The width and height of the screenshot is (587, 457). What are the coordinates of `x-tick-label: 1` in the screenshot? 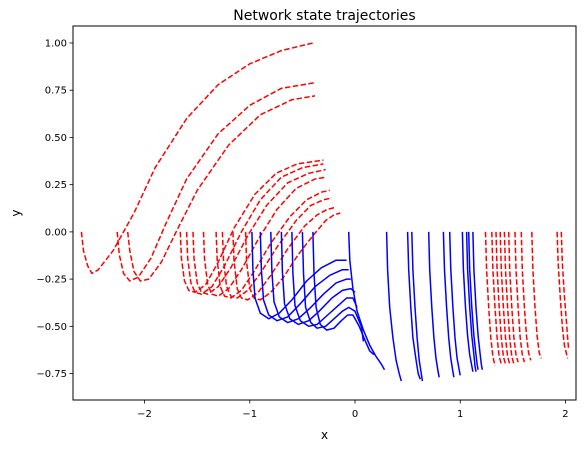 It's located at (460, 414).